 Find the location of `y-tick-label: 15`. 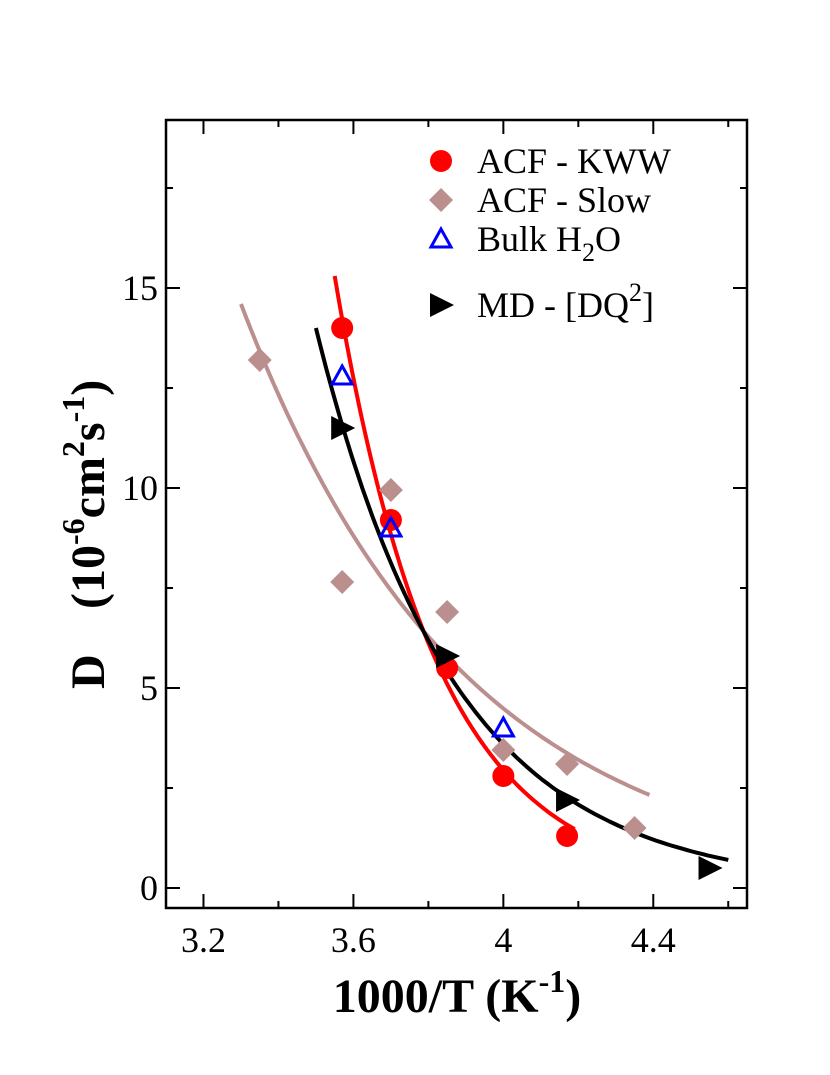

y-tick-label: 15 is located at coordinates (140, 288).